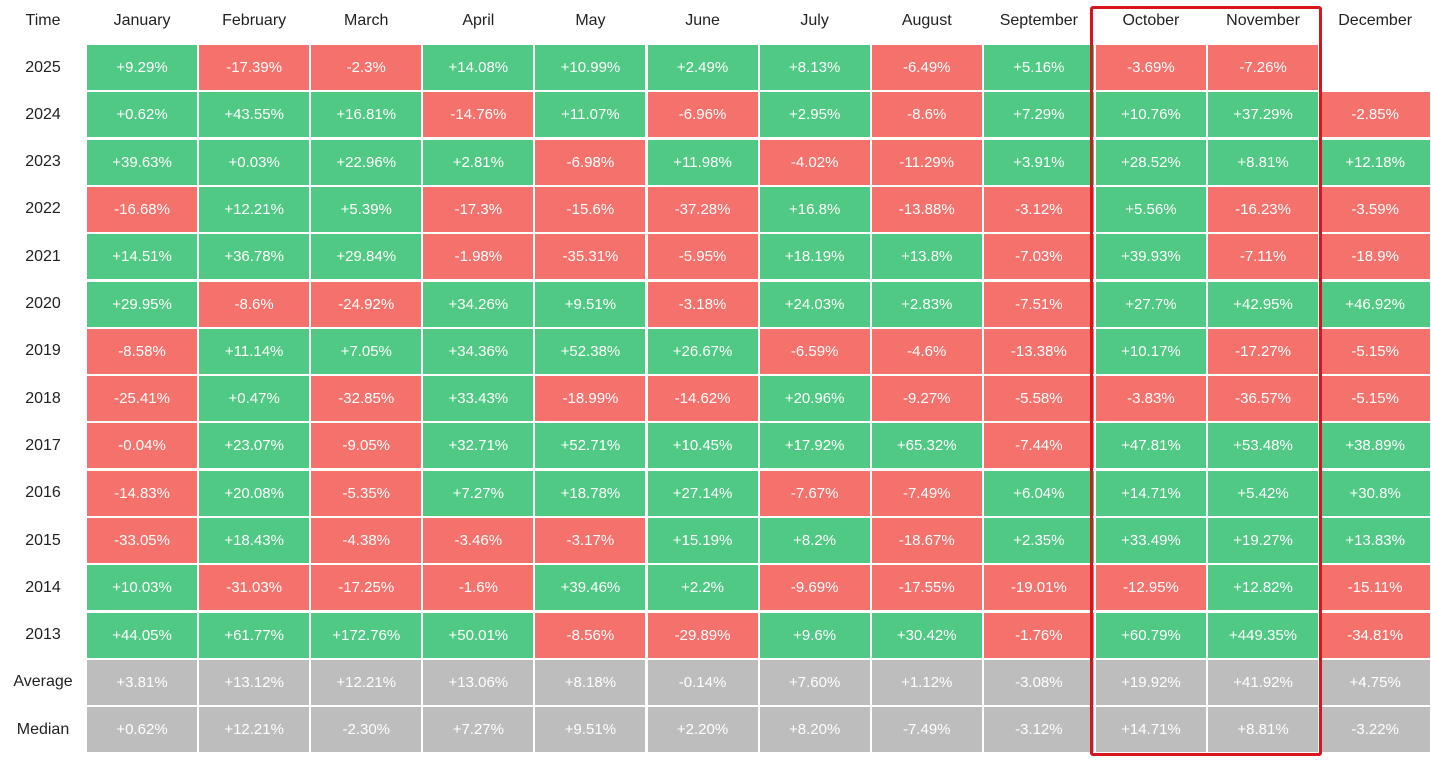 This screenshot has width=1431, height=763. What do you see at coordinates (814, 304) in the screenshot?
I see `heatmap-cell: +24.03%` at bounding box center [814, 304].